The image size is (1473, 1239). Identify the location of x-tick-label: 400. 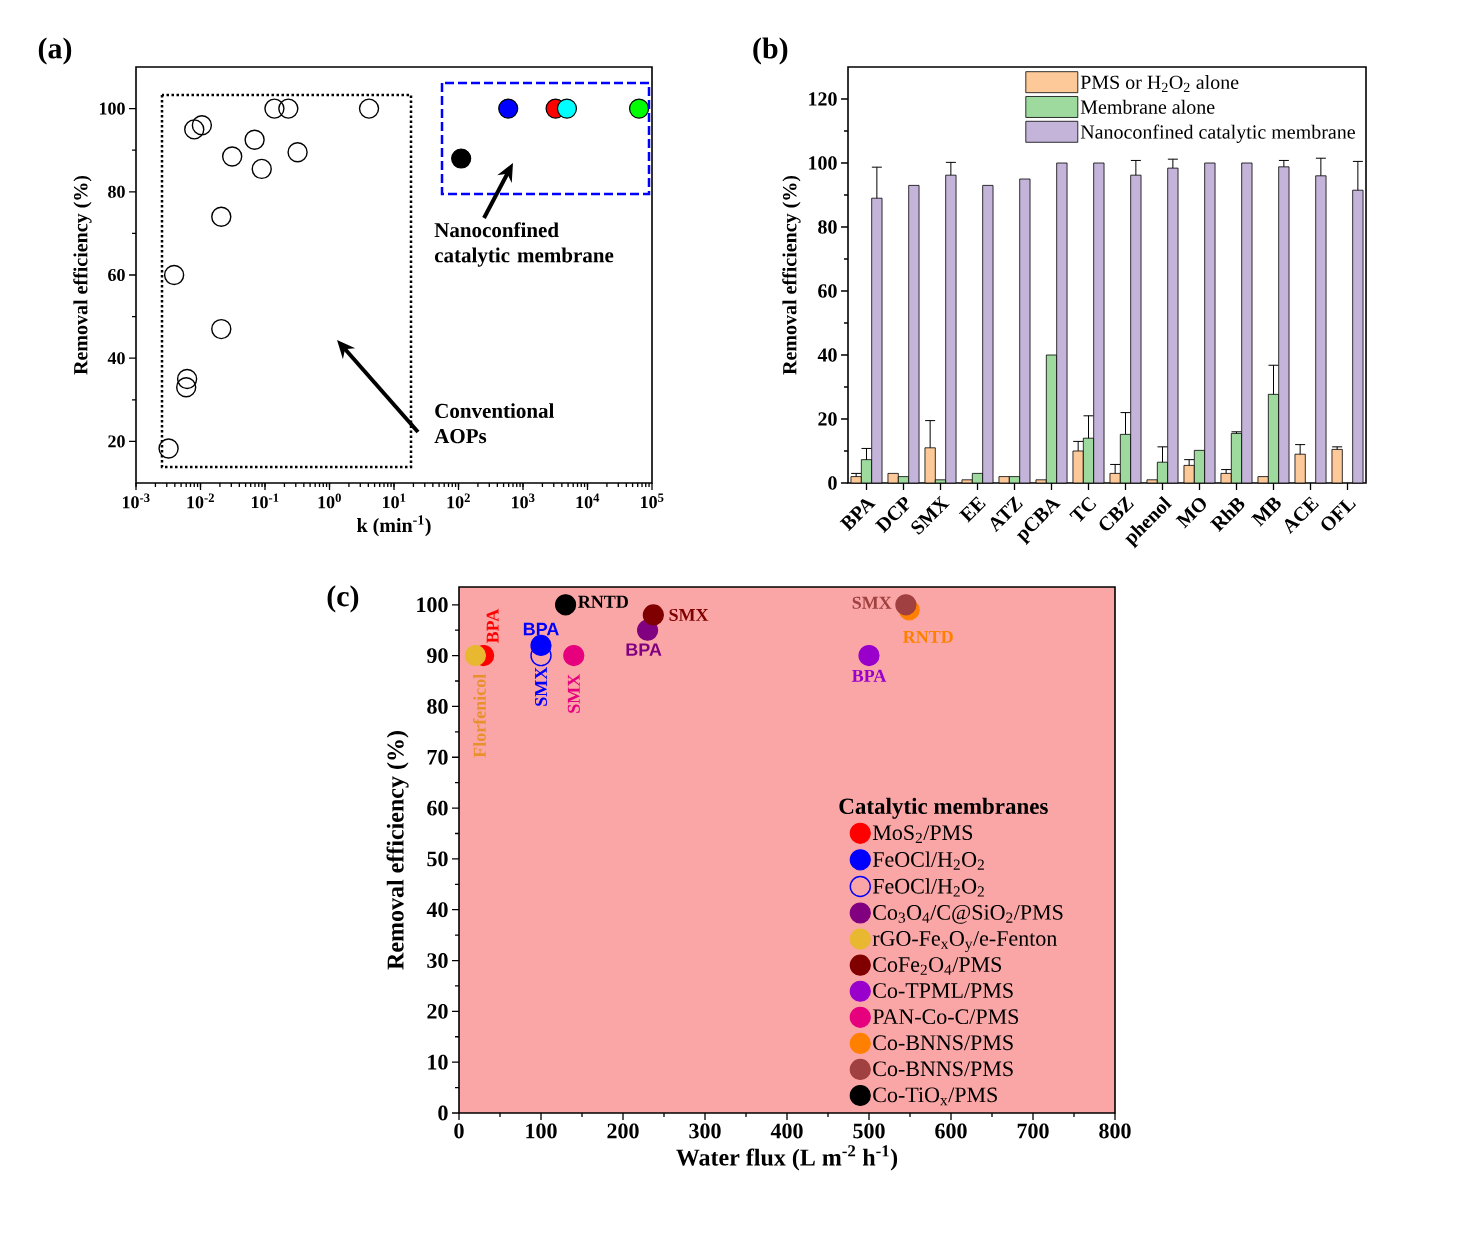
(786, 1131).